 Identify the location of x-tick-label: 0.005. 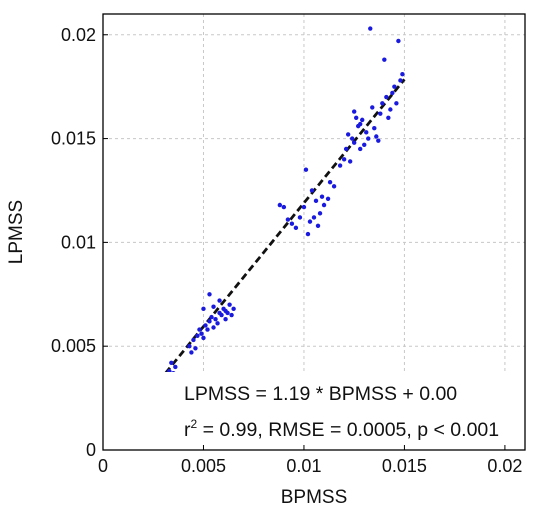
(203, 466).